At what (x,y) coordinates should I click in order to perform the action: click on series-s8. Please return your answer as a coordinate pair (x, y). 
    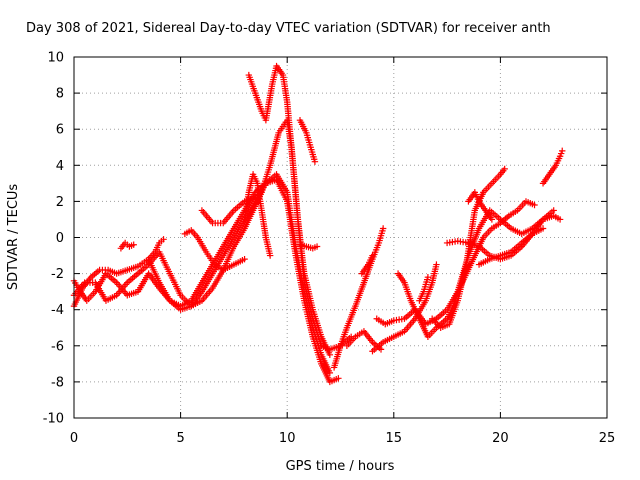
    Looking at the image, I should click on (228, 210).